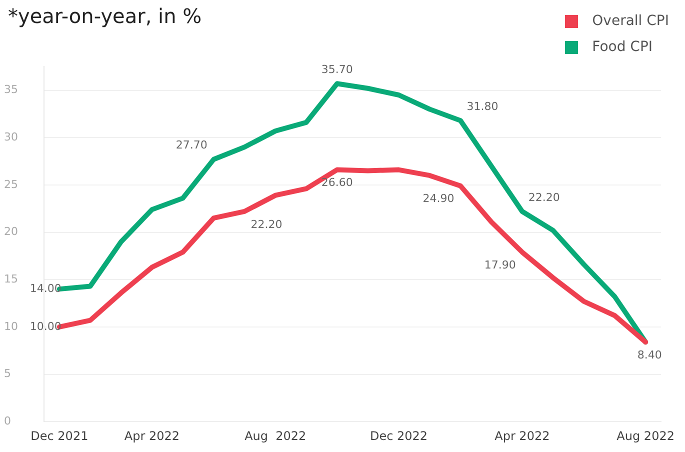  Describe the element at coordinates (11, 326) in the screenshot. I see `y-tick-label: 10` at that location.